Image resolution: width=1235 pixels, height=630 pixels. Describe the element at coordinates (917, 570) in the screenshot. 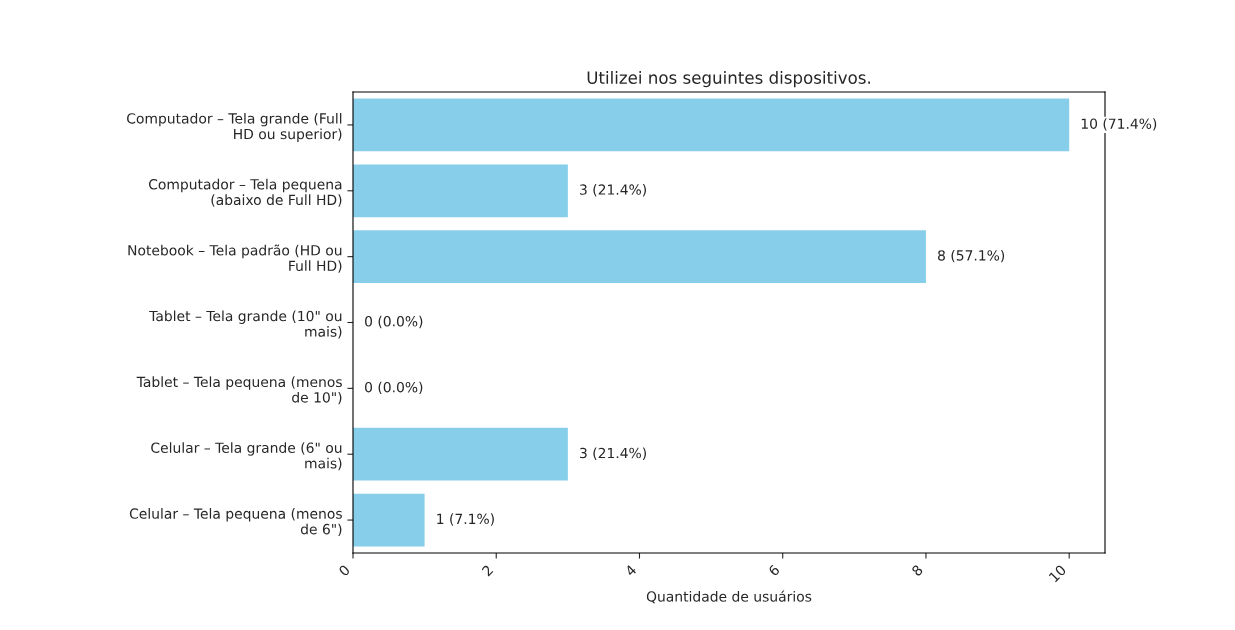

I see `x-tick-label: 8` at that location.